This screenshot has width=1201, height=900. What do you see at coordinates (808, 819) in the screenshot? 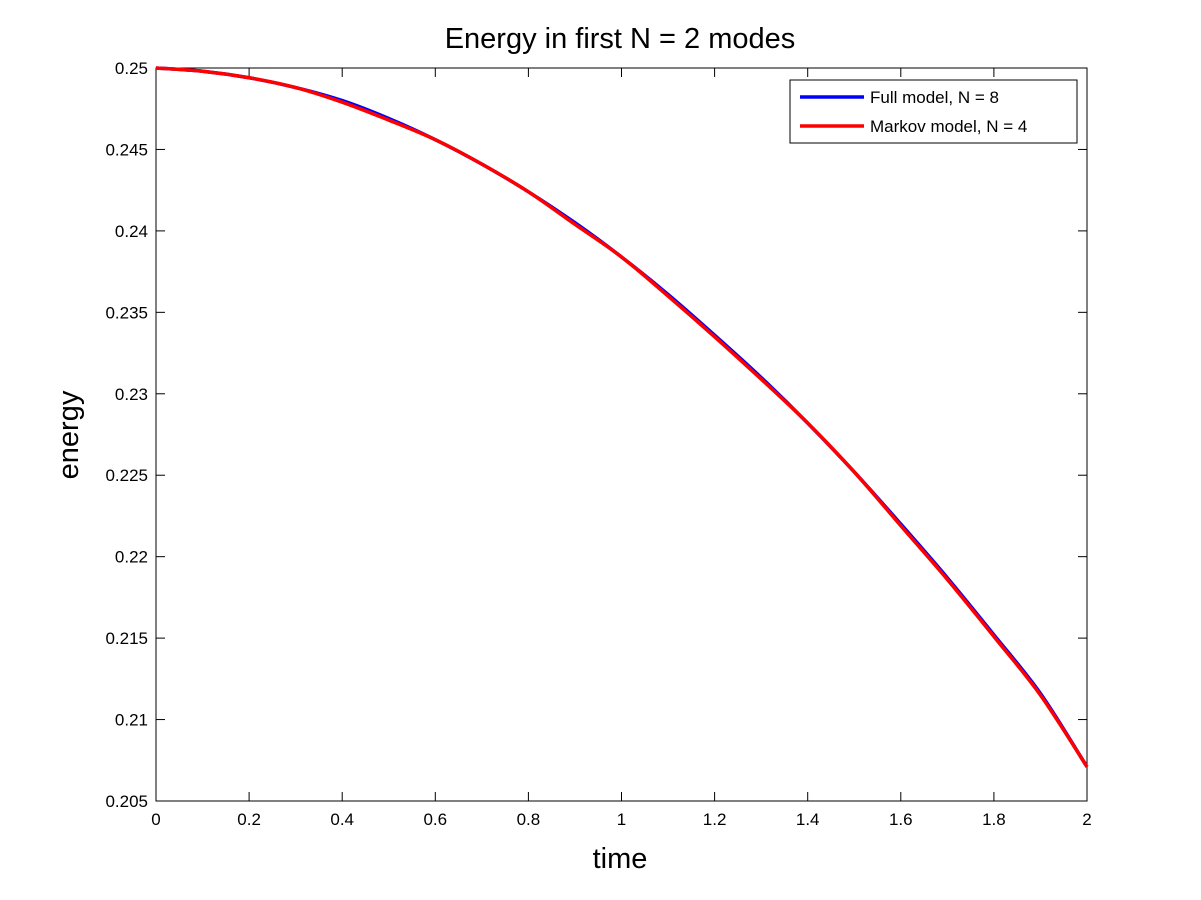
I see `x-tick-label: 1.4` at bounding box center [808, 819].